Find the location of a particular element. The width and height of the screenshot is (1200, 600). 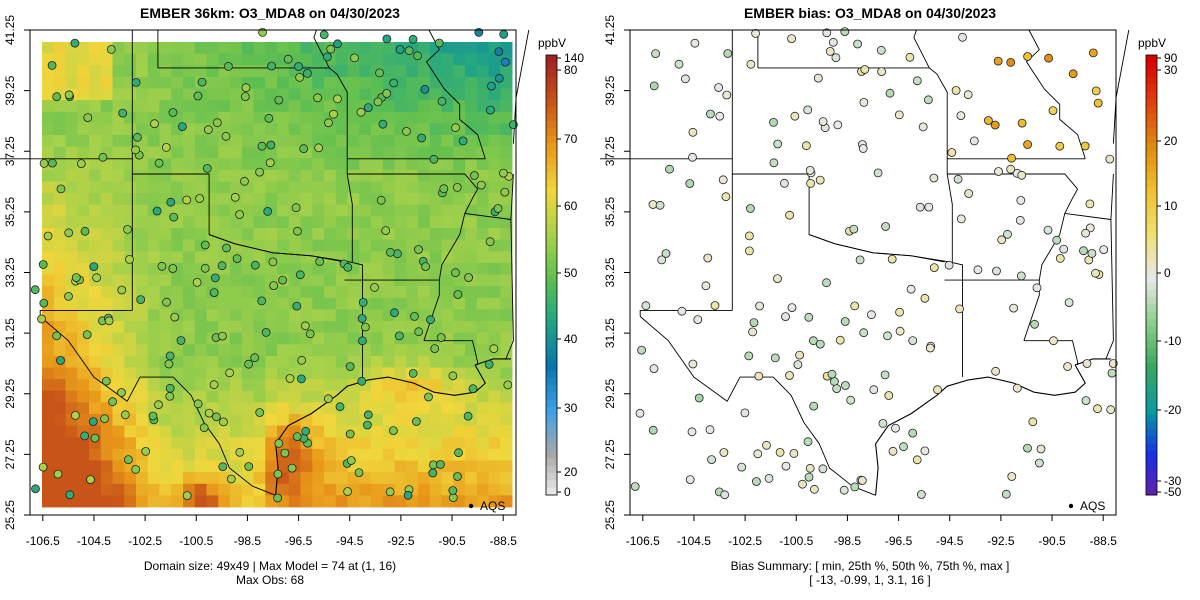

x-tick-label: -88.5 is located at coordinates (504, 541).